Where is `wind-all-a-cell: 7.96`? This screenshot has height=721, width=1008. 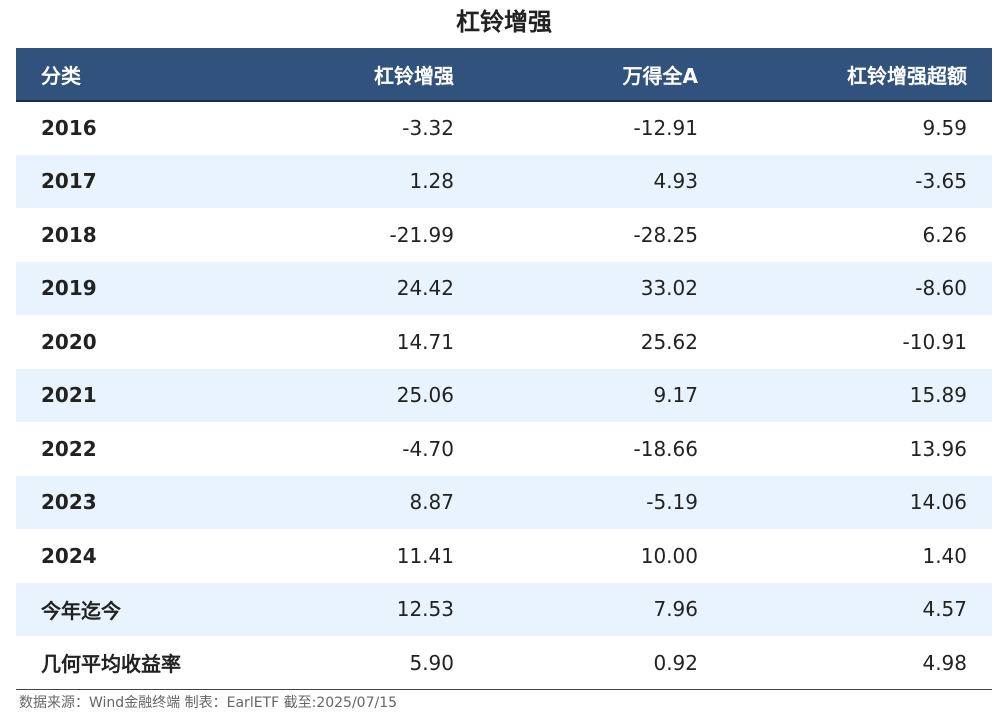
wind-all-a-cell: 7.96 is located at coordinates (675, 609).